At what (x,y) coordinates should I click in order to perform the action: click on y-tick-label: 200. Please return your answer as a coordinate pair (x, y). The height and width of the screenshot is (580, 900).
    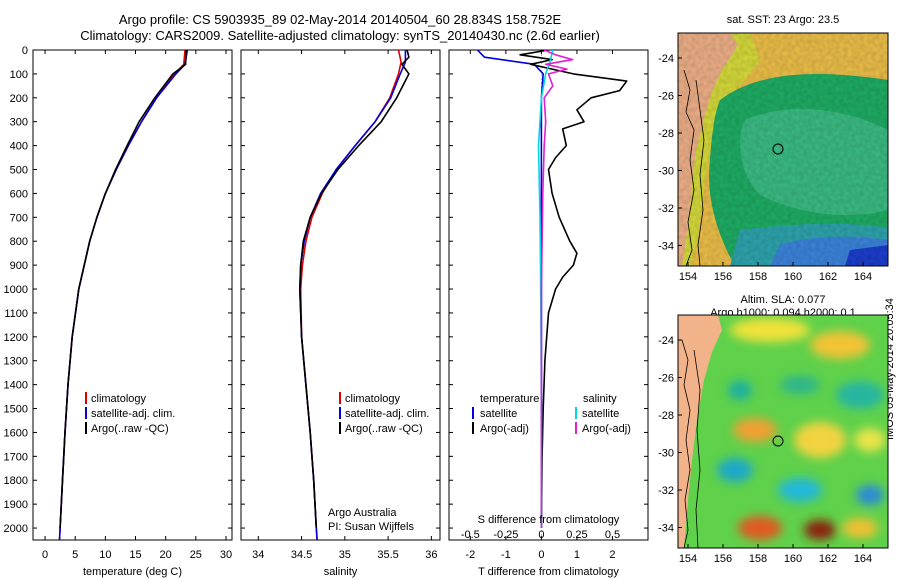
    Looking at the image, I should click on (19, 99).